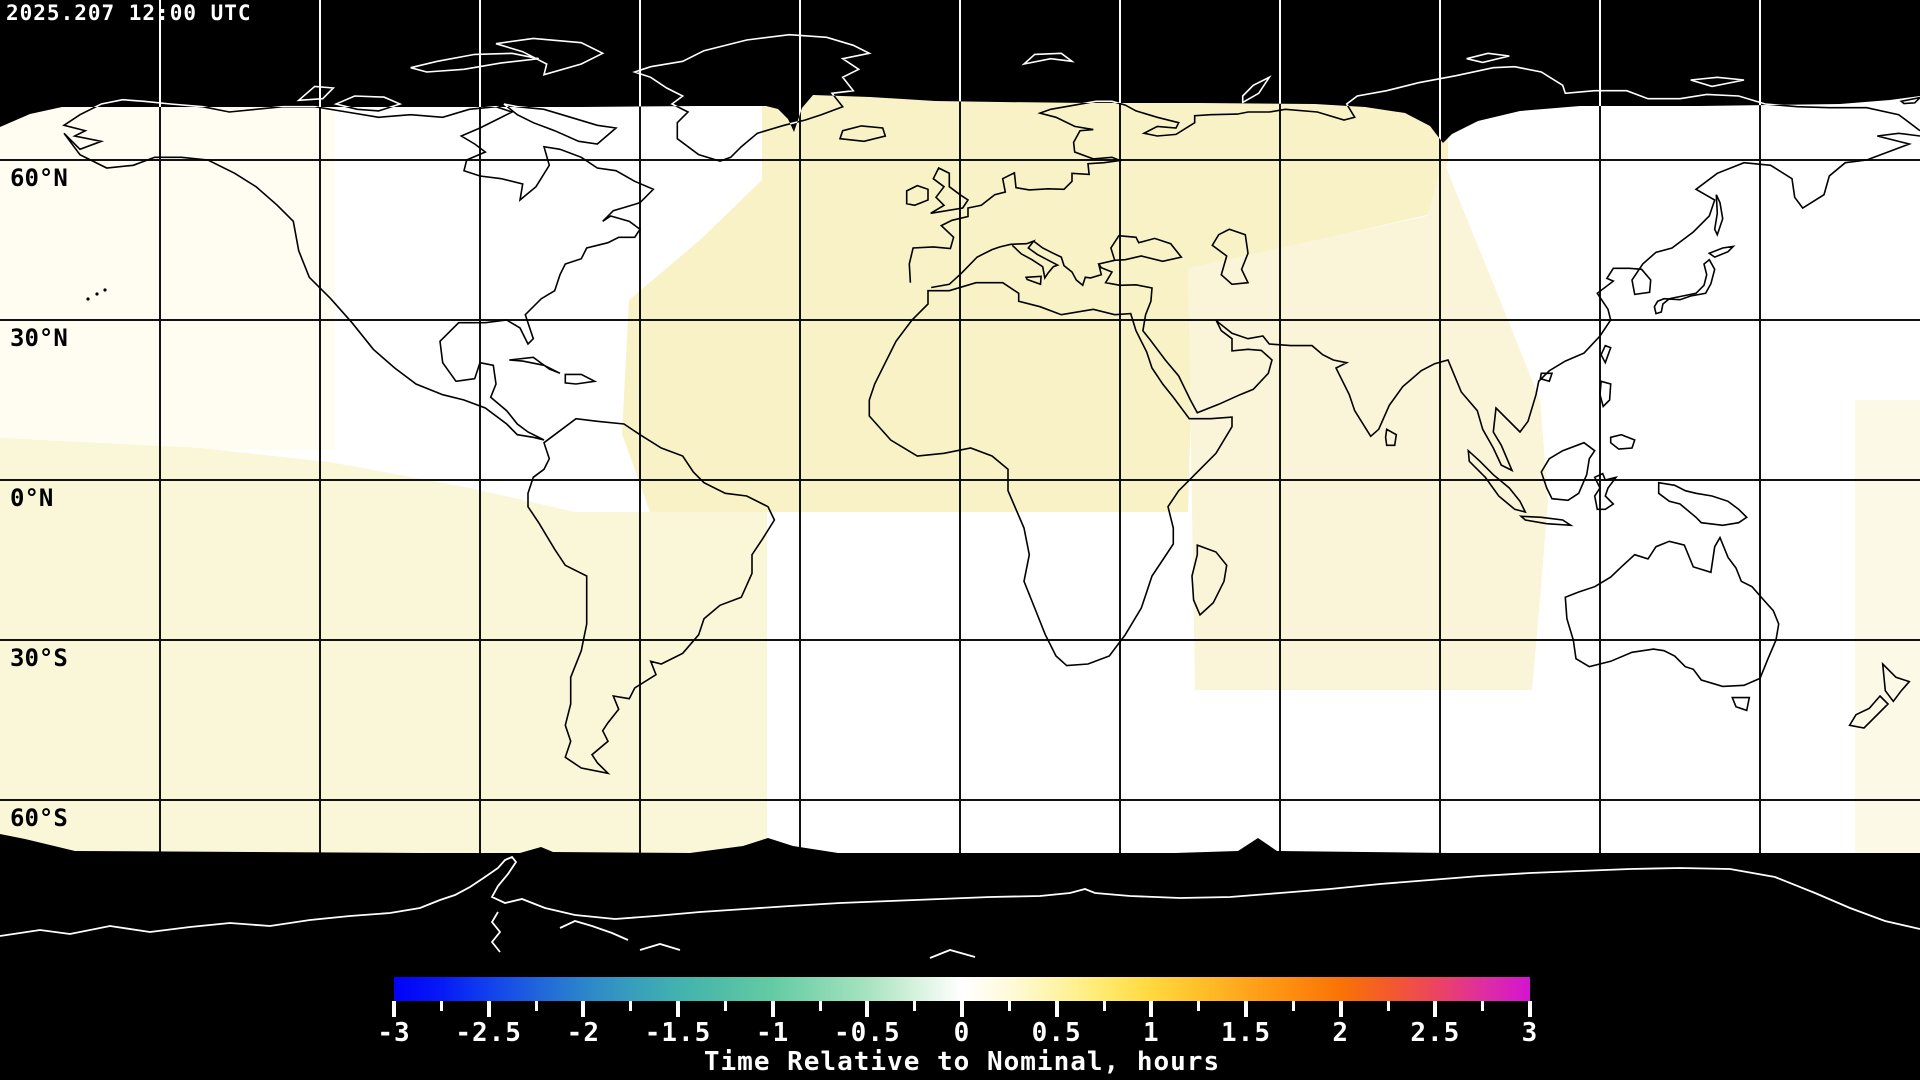 The image size is (1920, 1080). What do you see at coordinates (1530, 1033) in the screenshot?
I see `colorbar-tick-label: 3` at bounding box center [1530, 1033].